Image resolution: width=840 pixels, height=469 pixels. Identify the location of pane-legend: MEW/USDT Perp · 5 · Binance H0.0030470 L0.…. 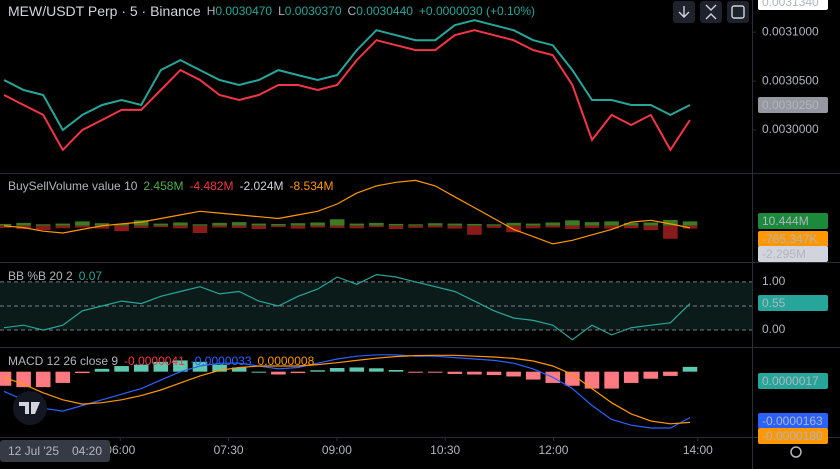
(271, 11).